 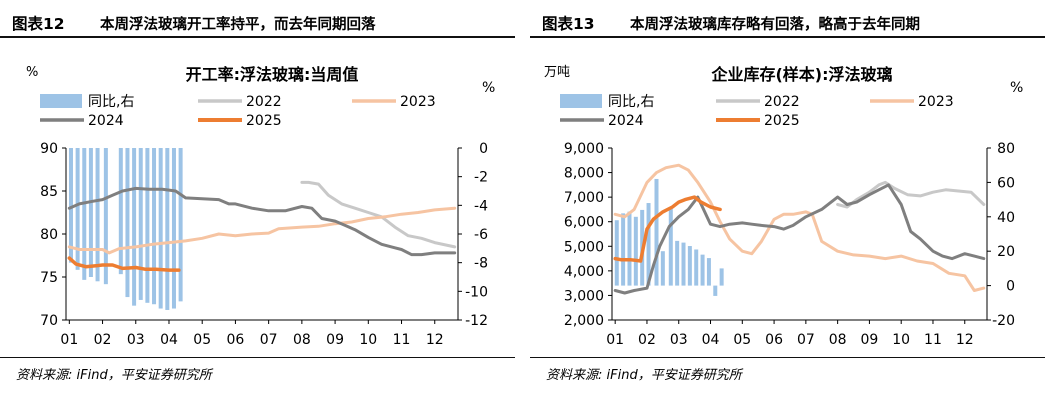 I want to click on right-tick-label: -10, so click(x=476, y=292).